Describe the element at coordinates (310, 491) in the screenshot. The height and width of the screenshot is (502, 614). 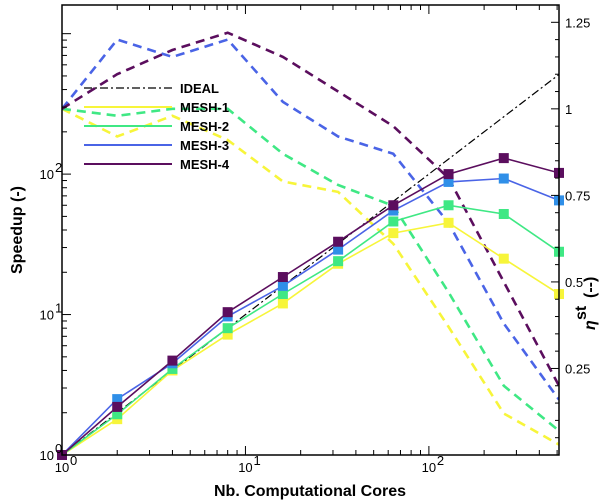
I see `x-axis-title: Nb. Computational Cores` at that location.